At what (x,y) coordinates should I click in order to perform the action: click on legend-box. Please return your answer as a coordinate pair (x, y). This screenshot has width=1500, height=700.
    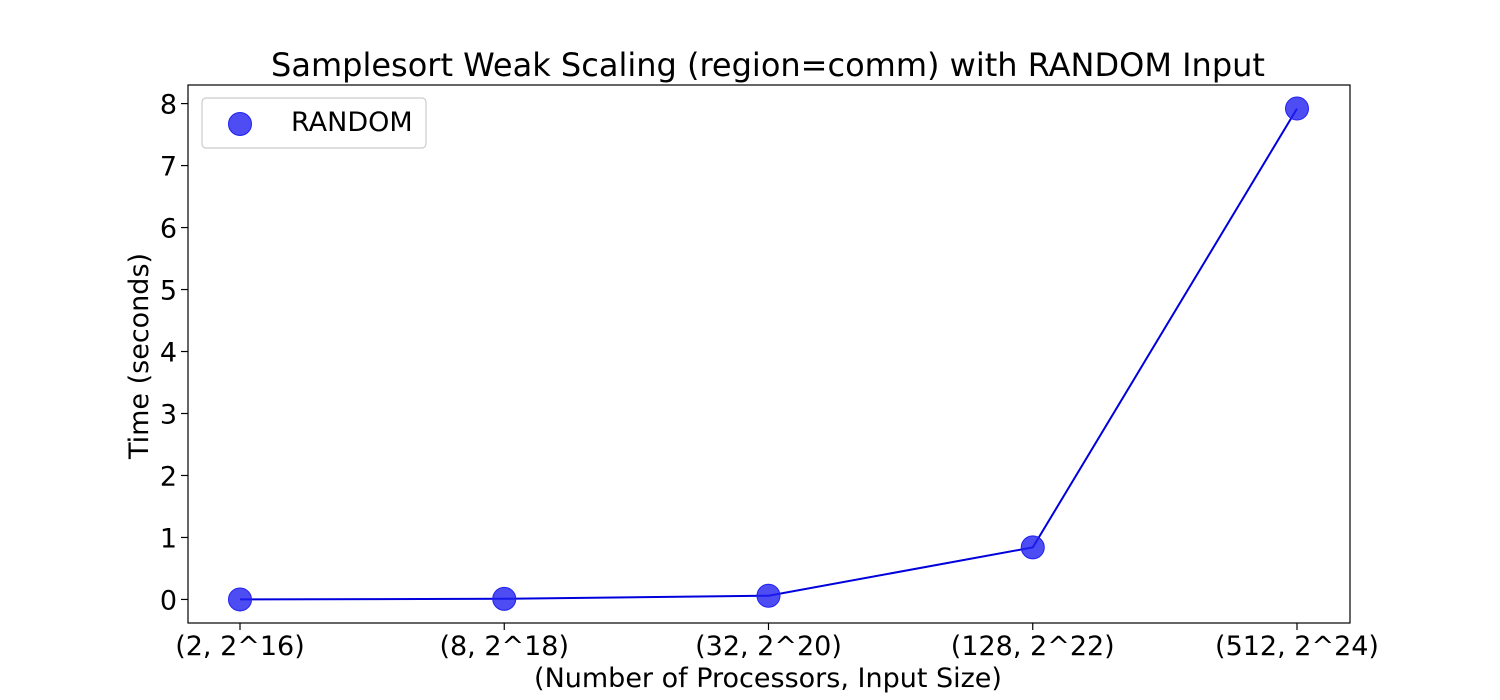
    Looking at the image, I should click on (314, 123).